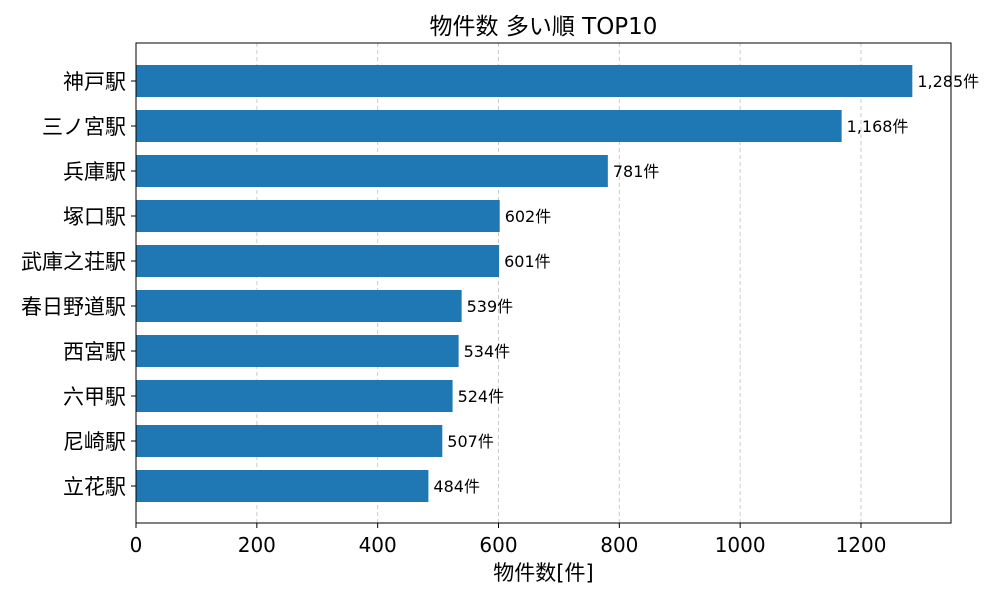  Describe the element at coordinates (73, 307) in the screenshot. I see `y-category-label: 春日野道駅` at that location.